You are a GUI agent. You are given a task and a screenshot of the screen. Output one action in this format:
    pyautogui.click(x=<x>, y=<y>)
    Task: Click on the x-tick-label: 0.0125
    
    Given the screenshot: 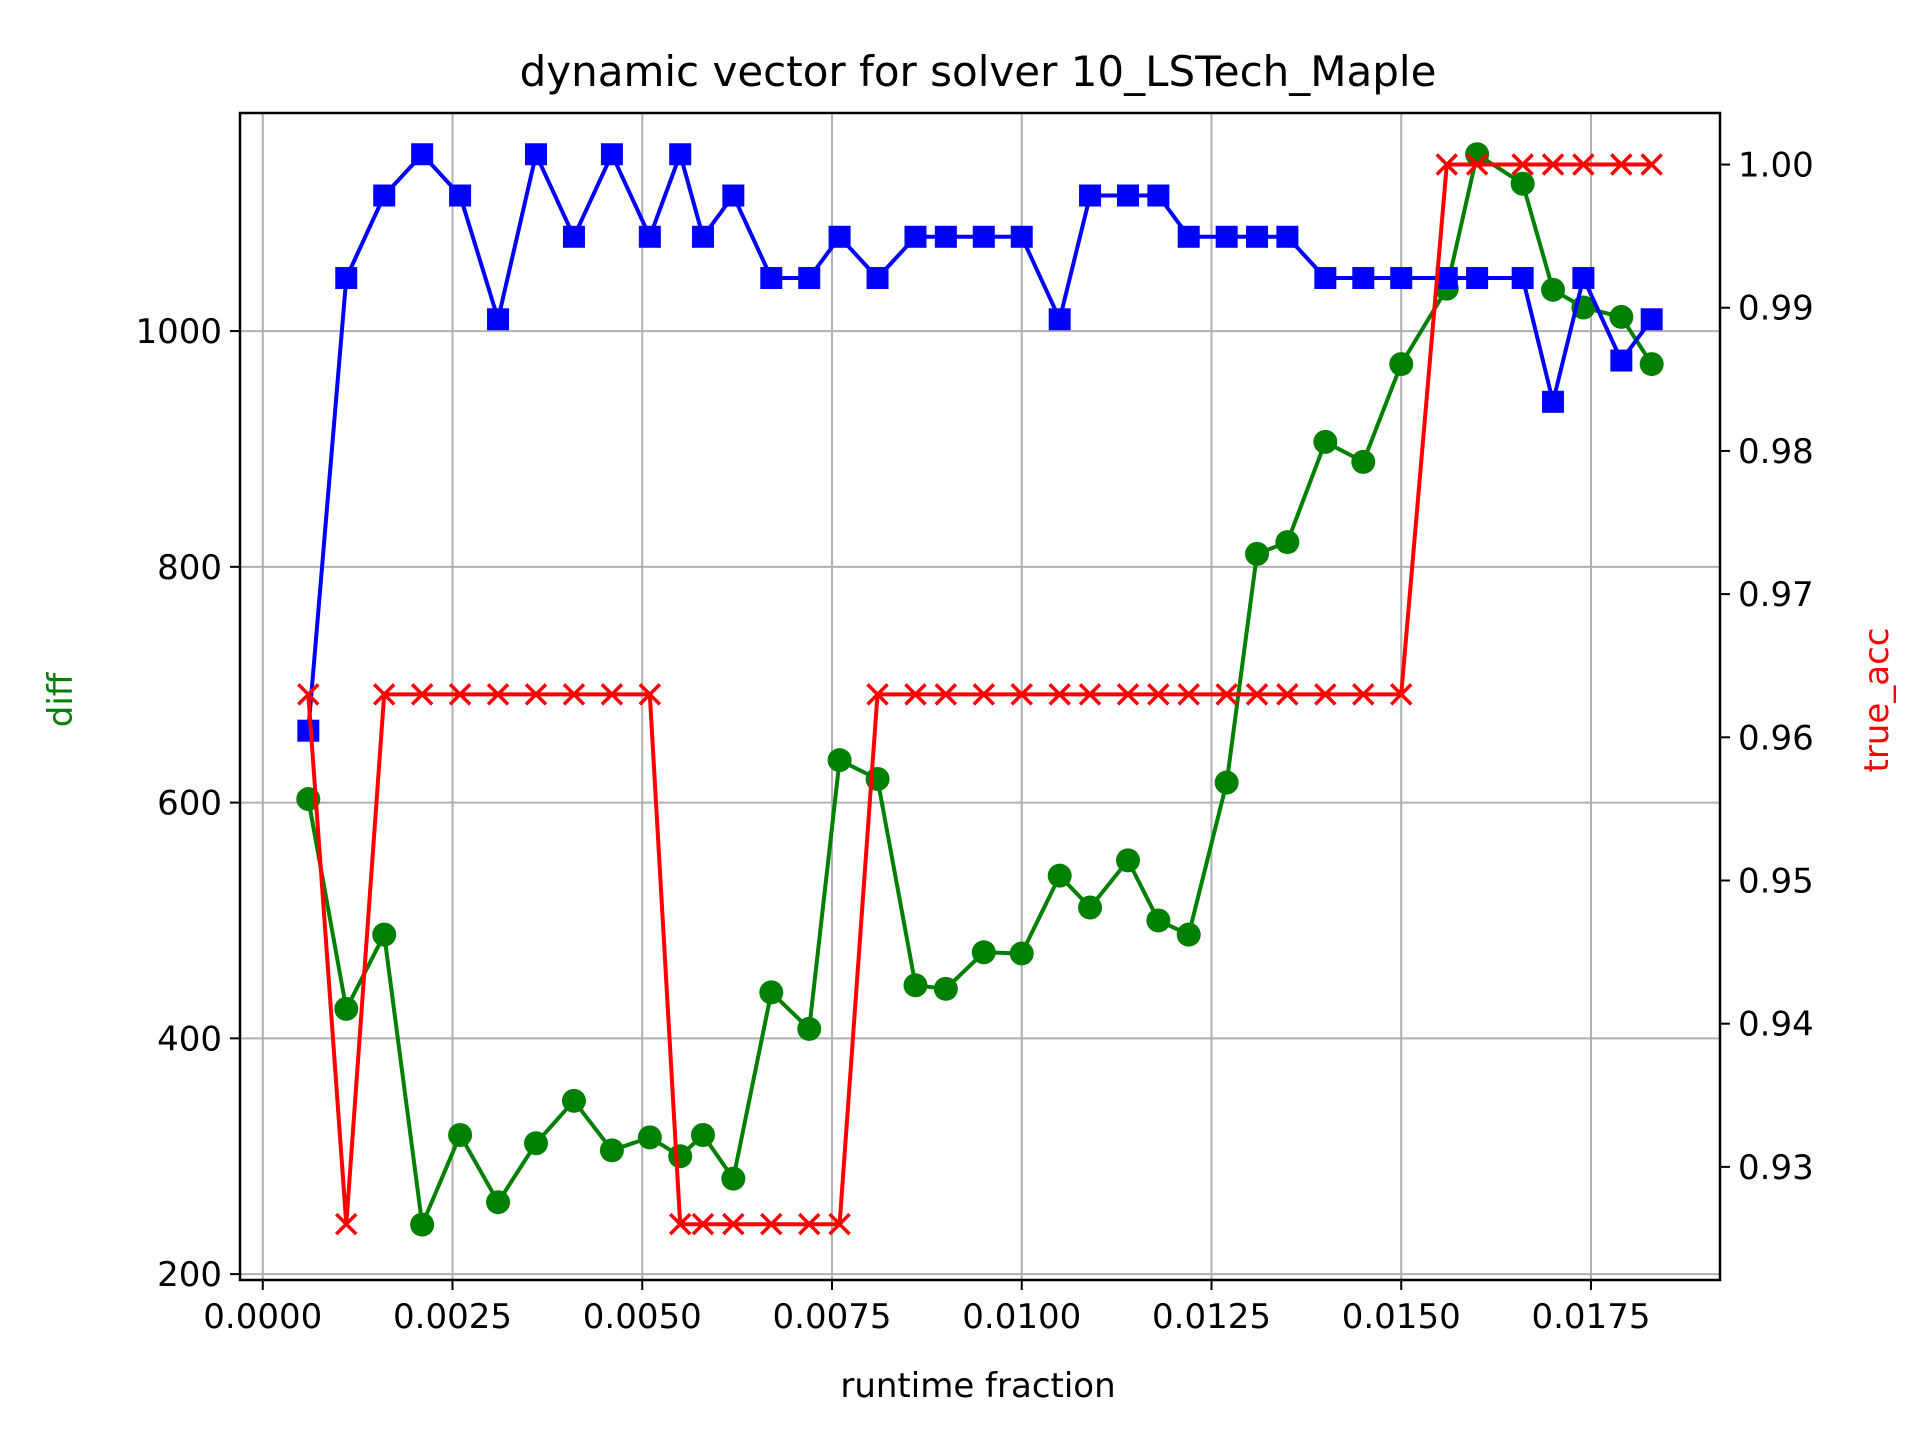 What is the action you would take?
    pyautogui.click(x=1211, y=1317)
    